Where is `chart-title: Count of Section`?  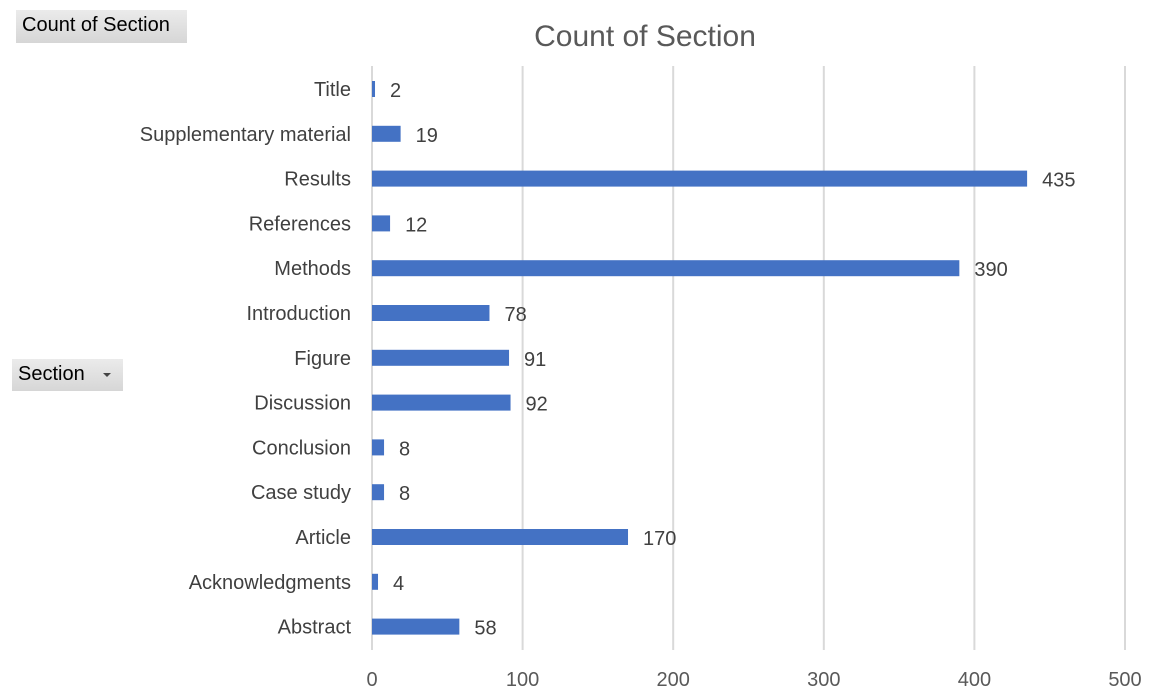 chart-title: Count of Section is located at coordinates (645, 36).